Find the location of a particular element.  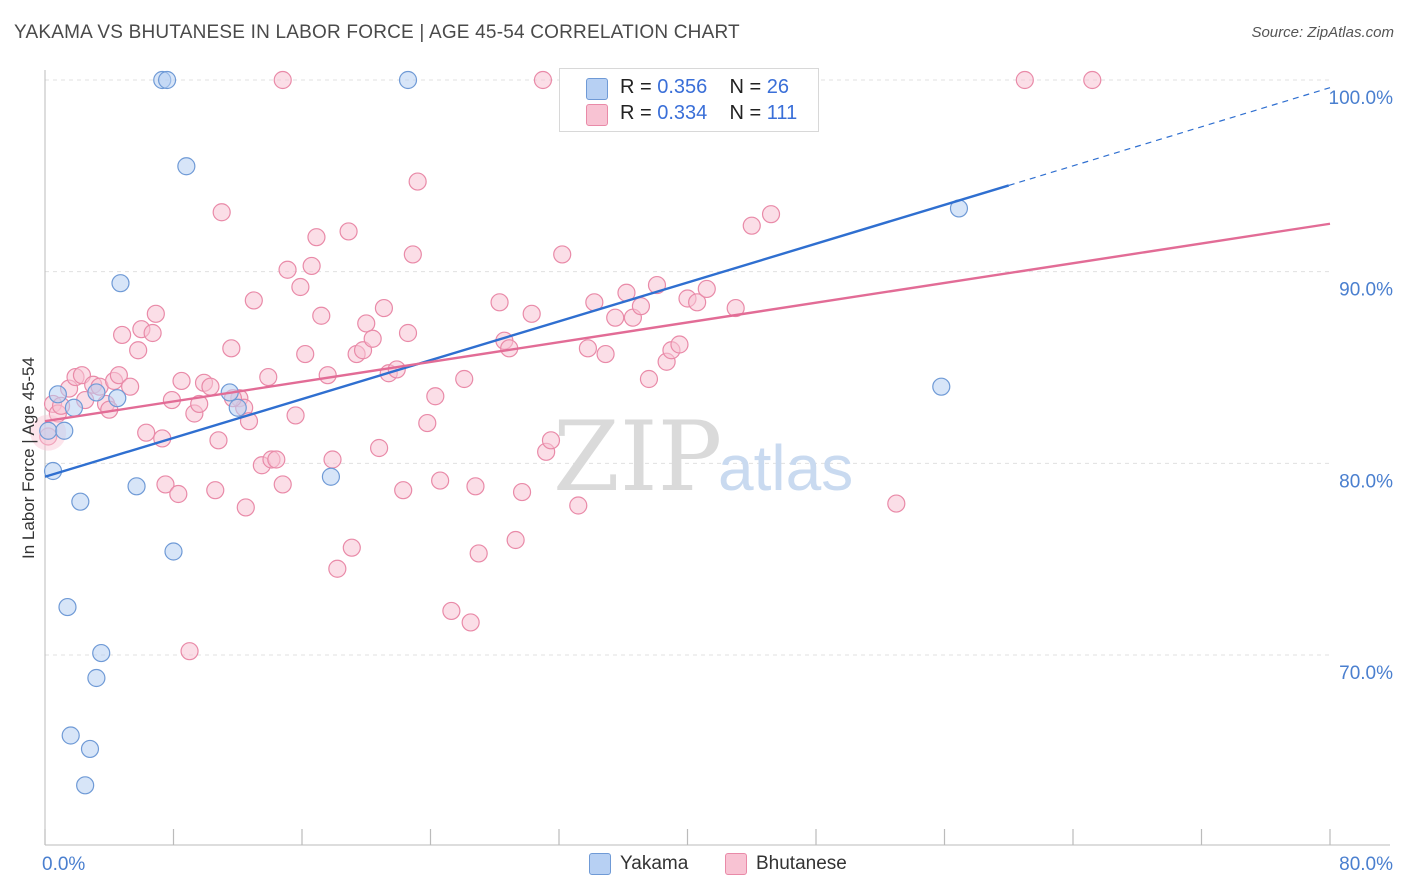

correlation-legend: R = 0.356 N = 26 R = 0.334 N = 111 is located at coordinates (689, 100).